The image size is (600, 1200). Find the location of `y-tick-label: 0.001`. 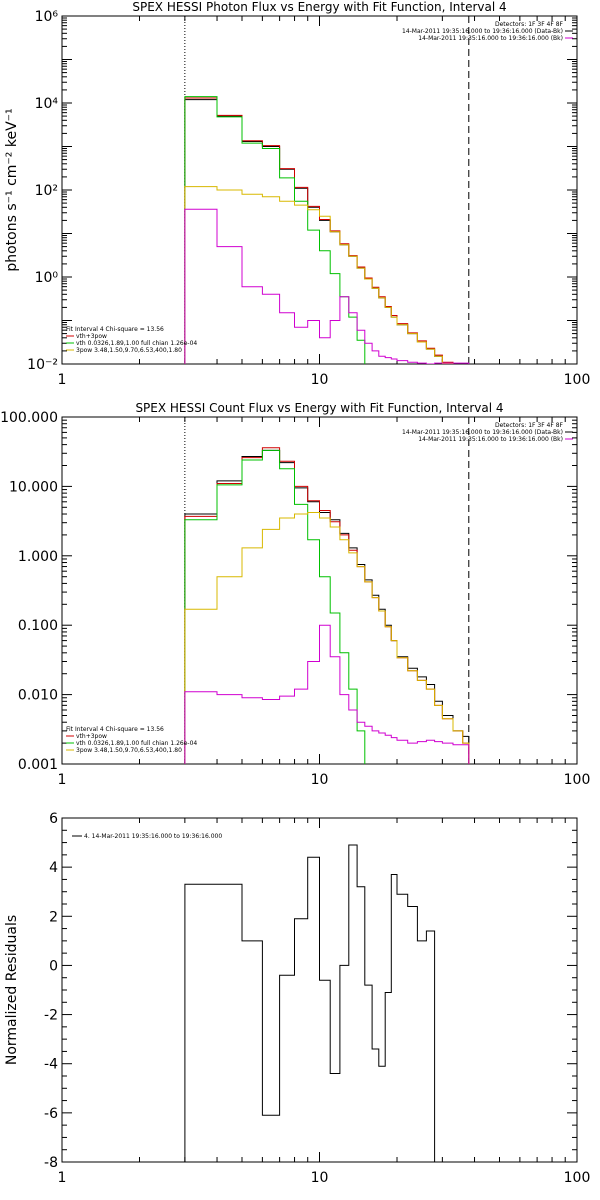

y-tick-label: 0.001 is located at coordinates (38, 765).